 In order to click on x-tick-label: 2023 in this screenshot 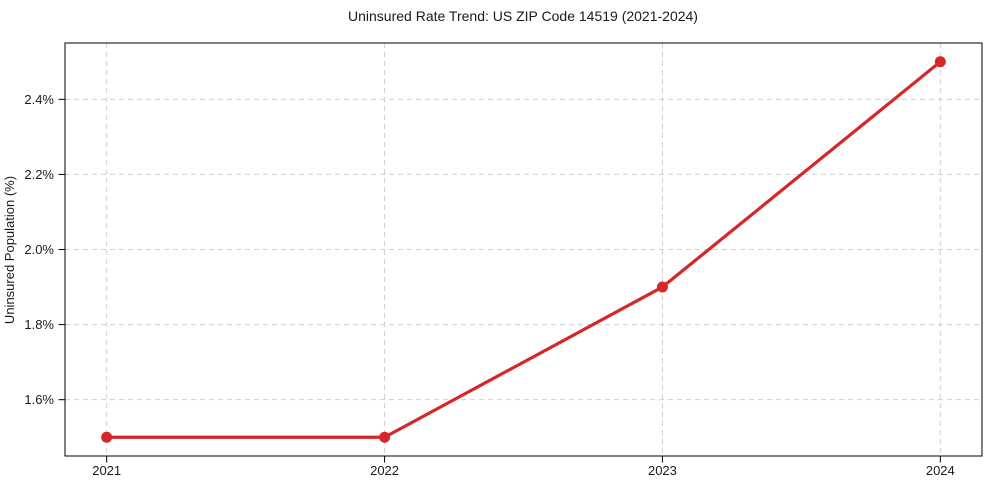, I will do `click(662, 470)`.